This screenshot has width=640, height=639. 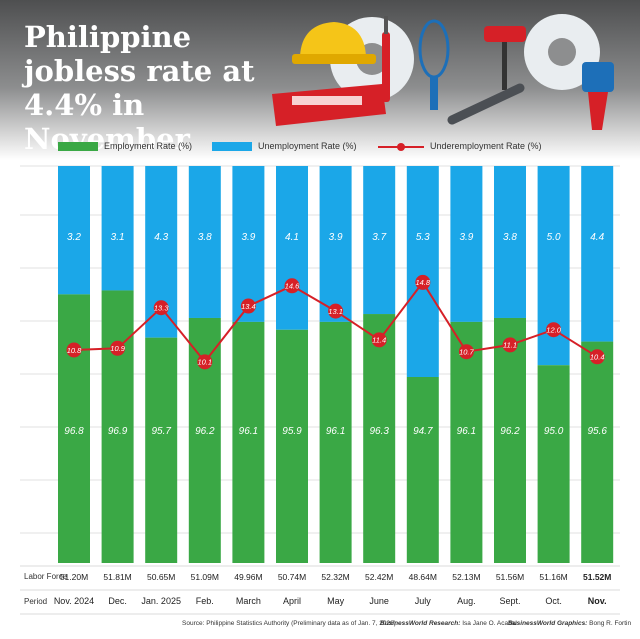 I want to click on research-credit-name: Isa Jane O. Acabal, so click(x=489, y=623).